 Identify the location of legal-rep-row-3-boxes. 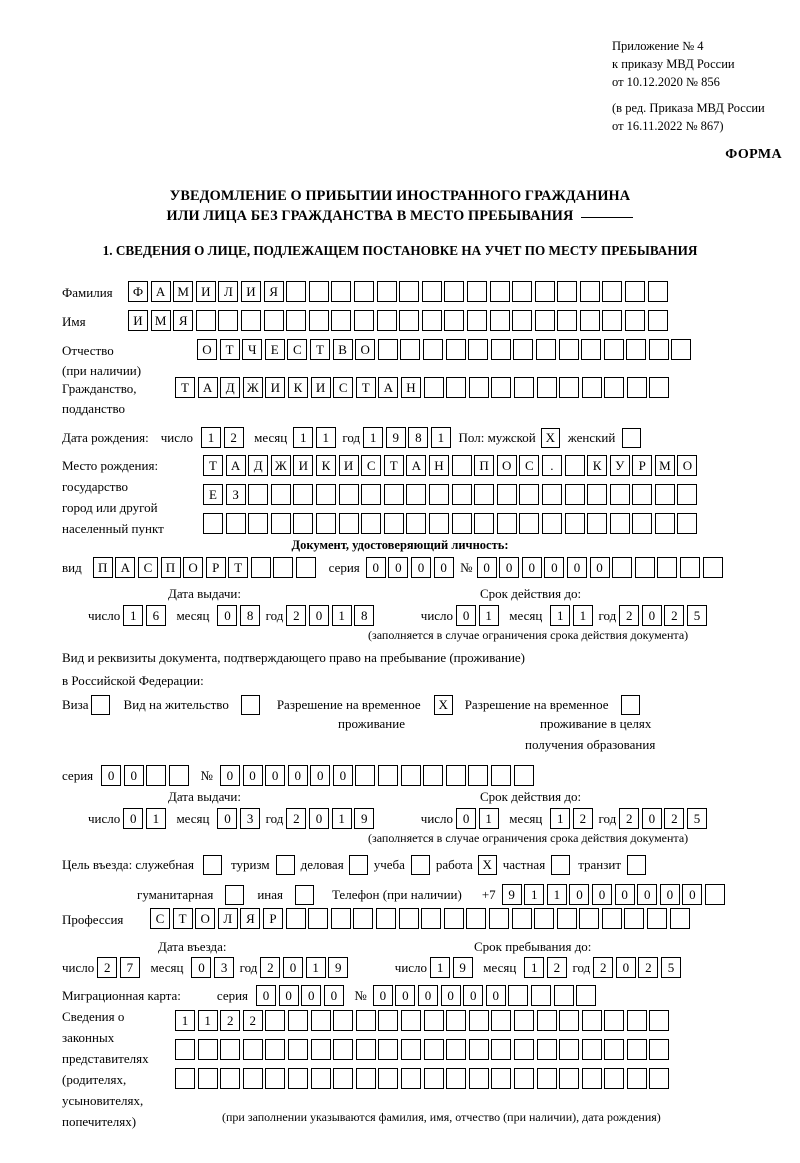
(422, 1078).